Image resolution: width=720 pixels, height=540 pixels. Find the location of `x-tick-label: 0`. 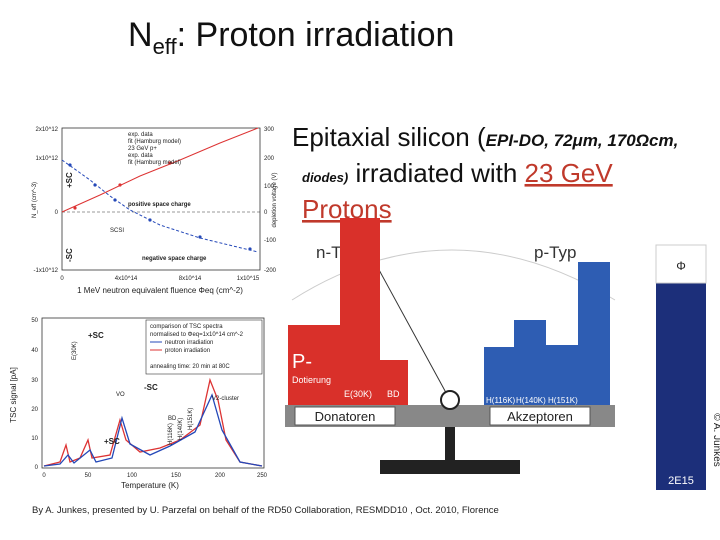

x-tick-label: 0 is located at coordinates (44, 476).